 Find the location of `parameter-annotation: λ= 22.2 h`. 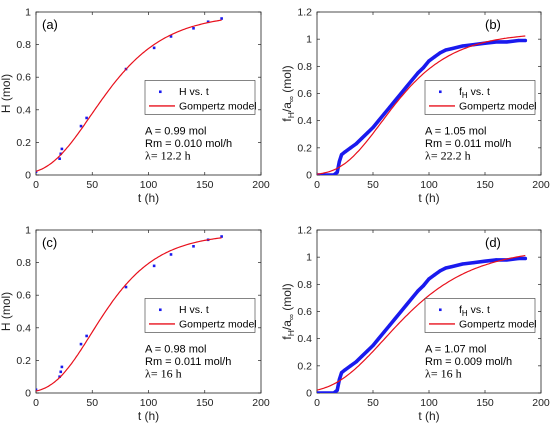

parameter-annotation: λ= 22.2 h is located at coordinates (448, 155).